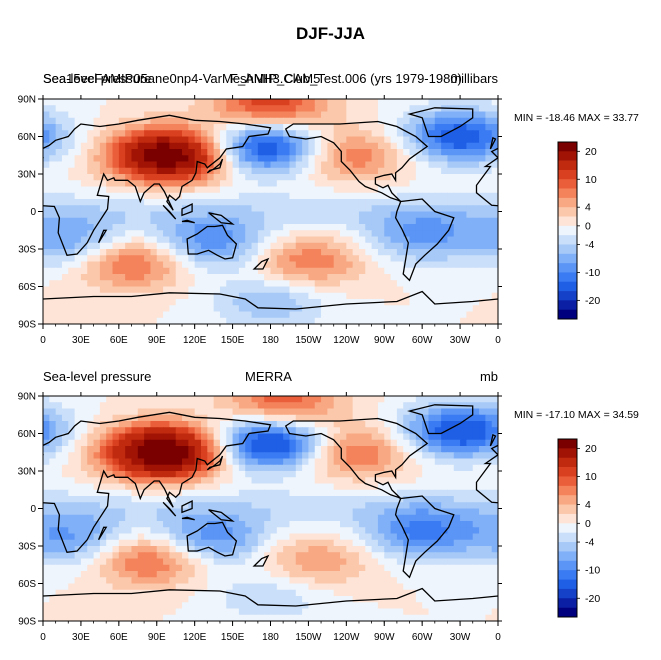  What do you see at coordinates (474, 78) in the screenshot?
I see `panel1-units: millibars` at bounding box center [474, 78].